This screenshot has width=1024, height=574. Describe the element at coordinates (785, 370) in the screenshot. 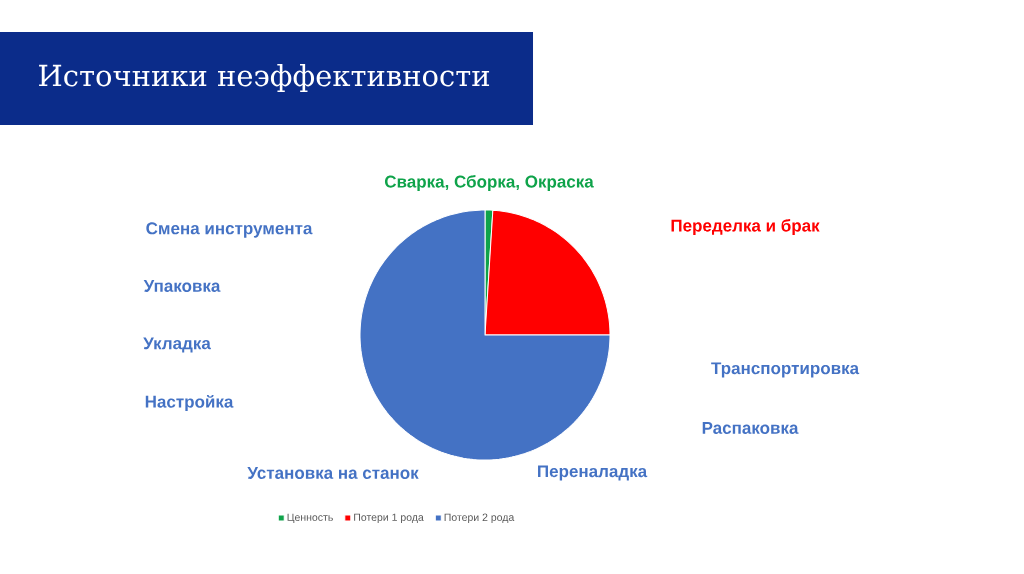

I see `text: Транспортировка` at that location.